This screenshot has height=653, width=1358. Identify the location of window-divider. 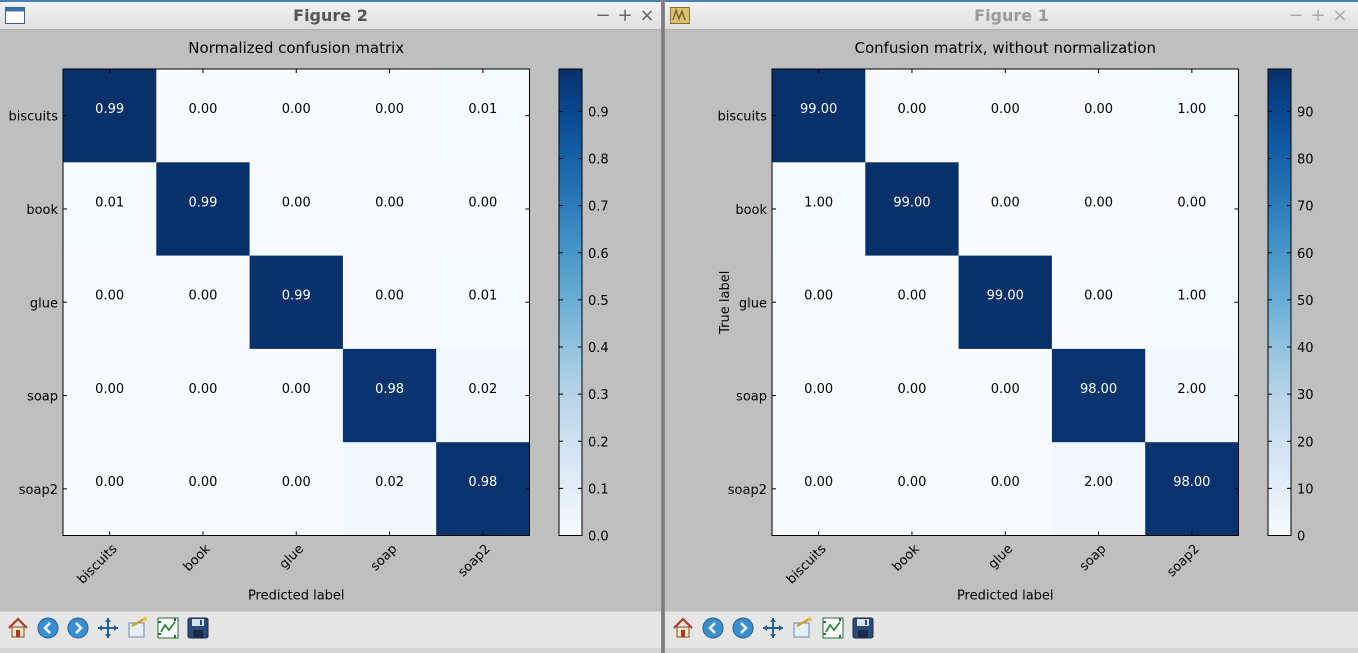
(663, 326).